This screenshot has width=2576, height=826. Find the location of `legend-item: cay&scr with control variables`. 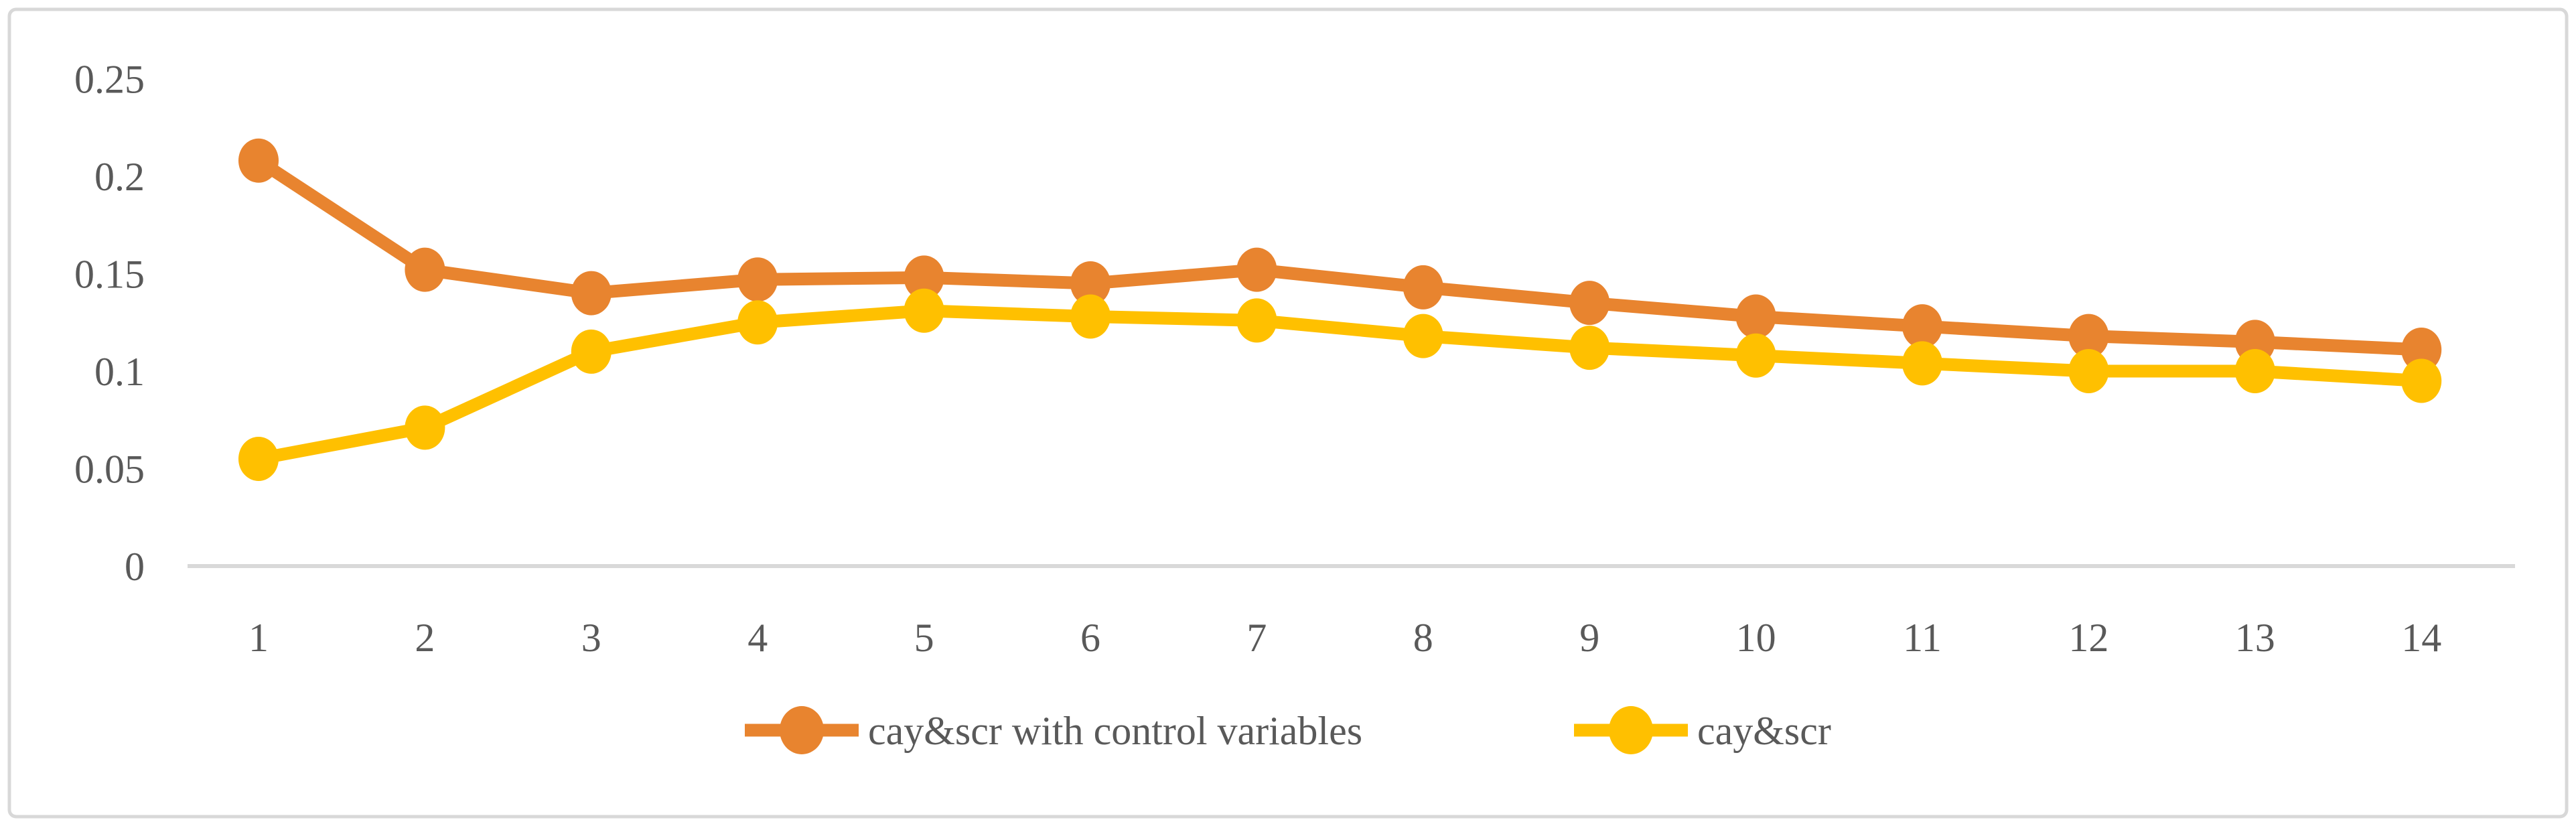

legend-item: cay&scr with control variables is located at coordinates (1053, 730).